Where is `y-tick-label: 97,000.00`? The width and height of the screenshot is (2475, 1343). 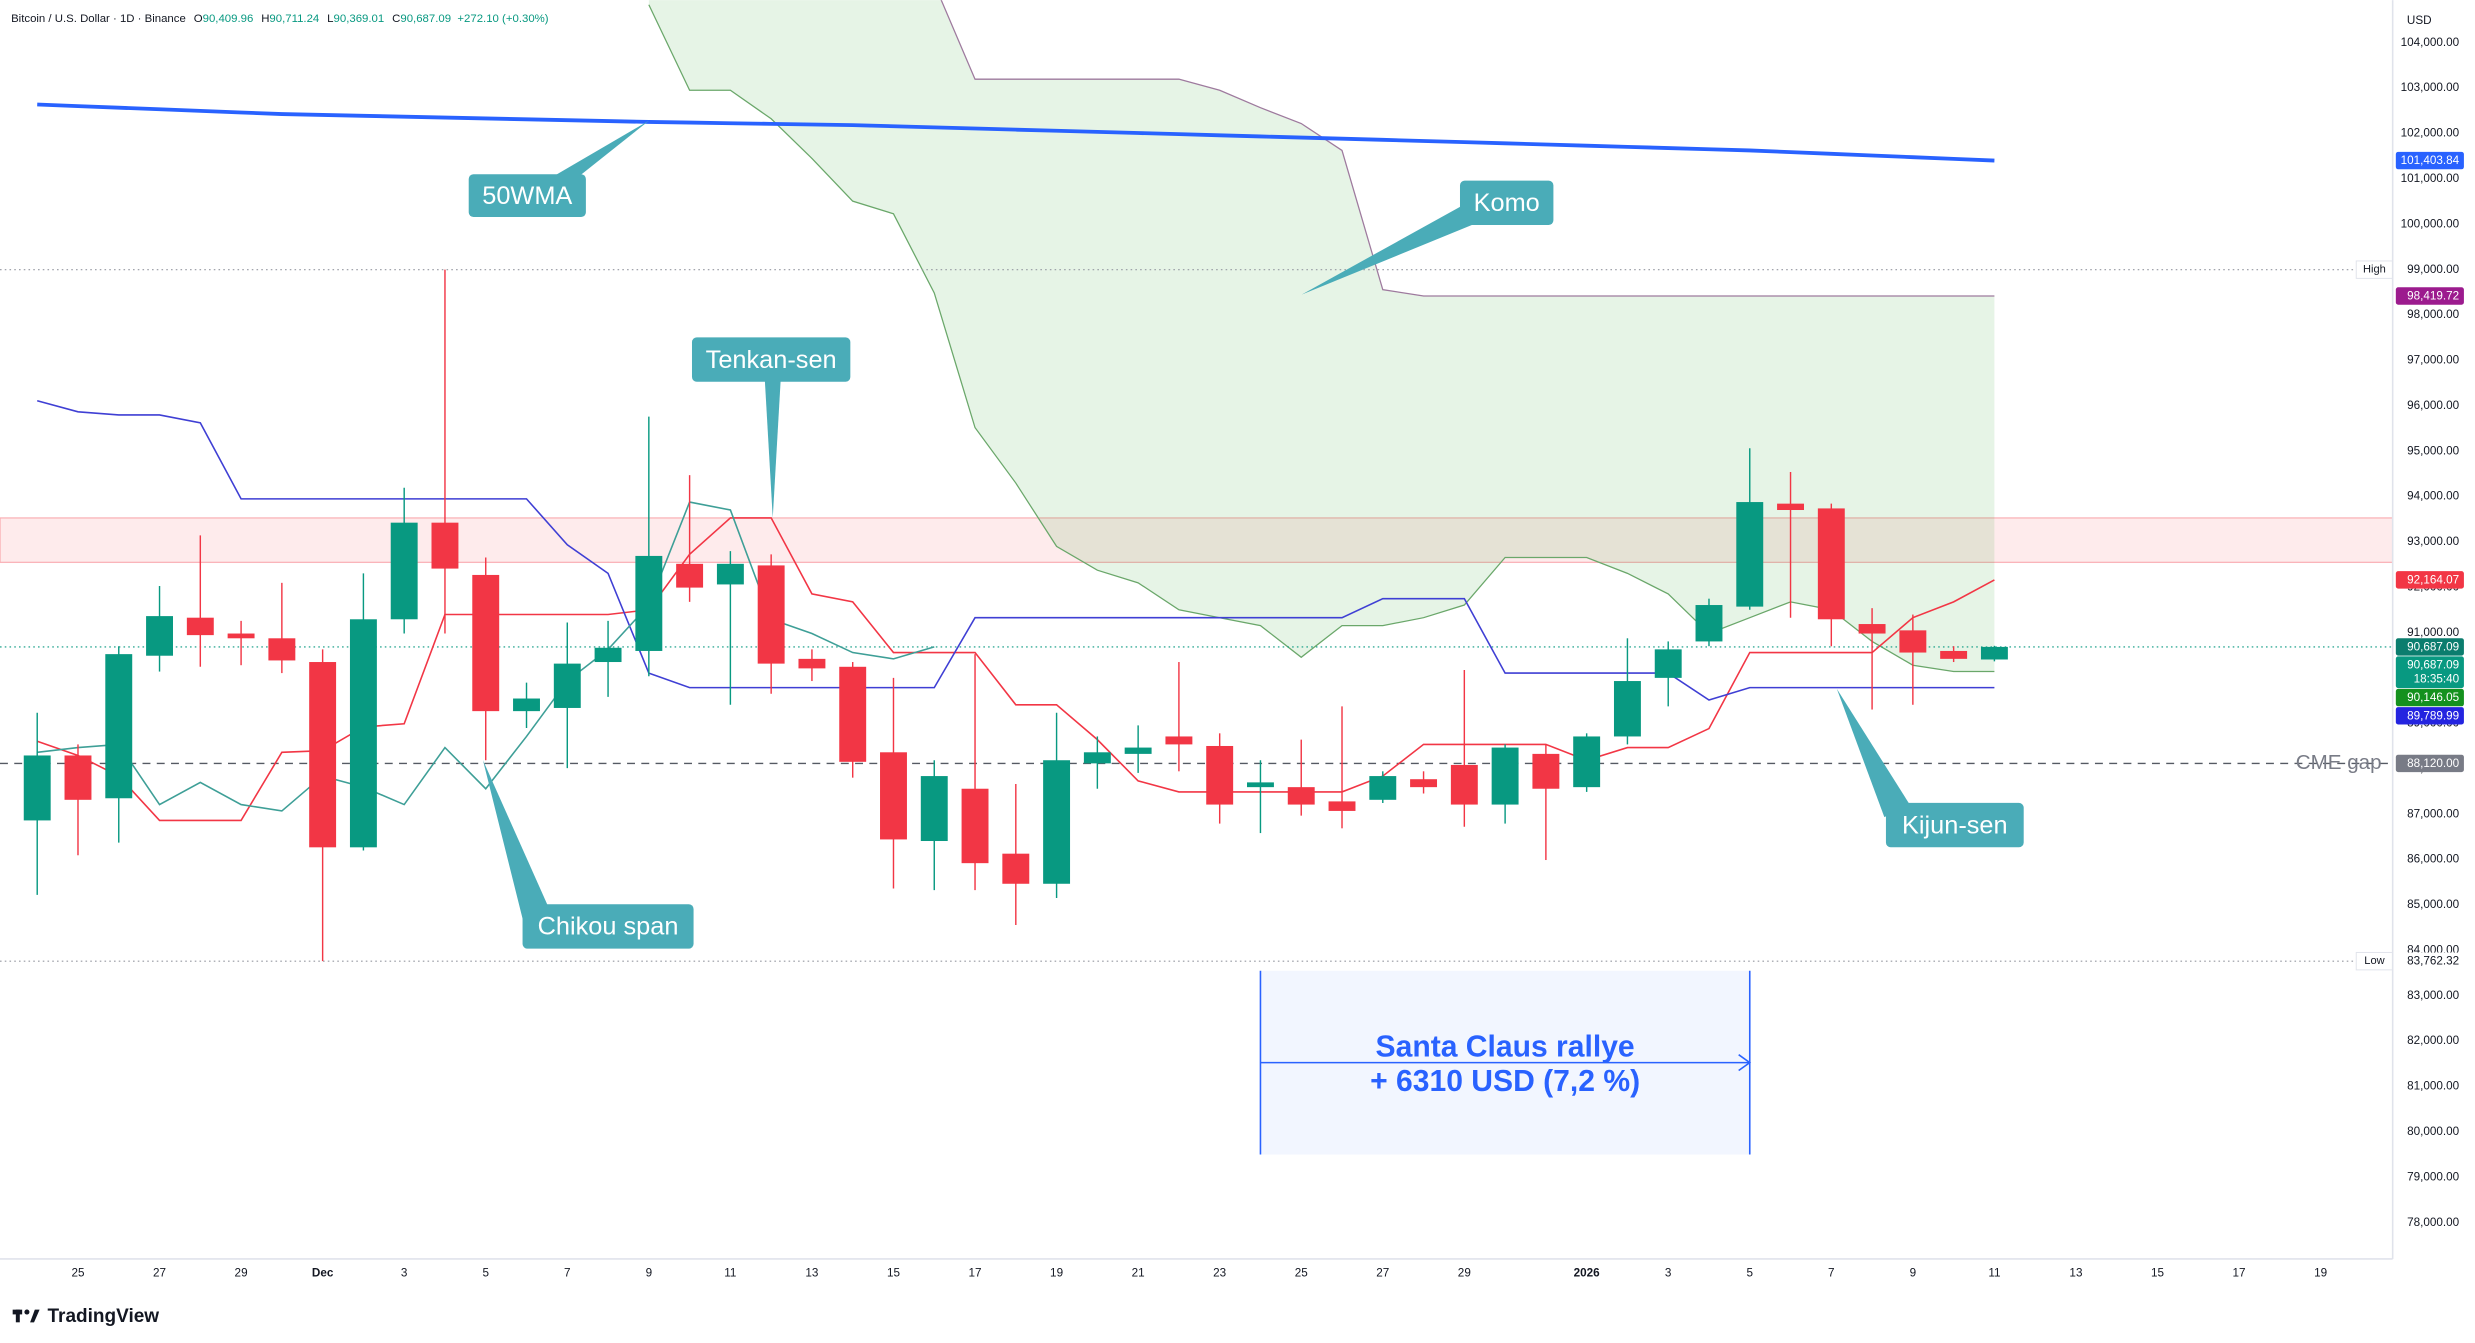 y-tick-label: 97,000.00 is located at coordinates (2433, 360).